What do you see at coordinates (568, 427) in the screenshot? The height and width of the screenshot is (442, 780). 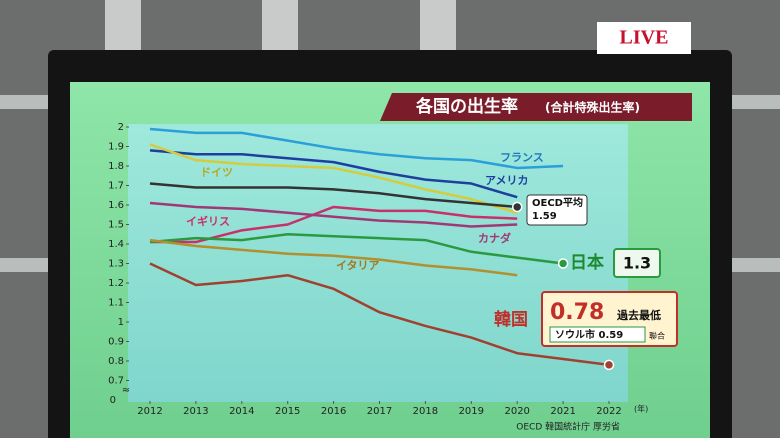 I see `source: OECD 韓国統計庁 厚労省` at bounding box center [568, 427].